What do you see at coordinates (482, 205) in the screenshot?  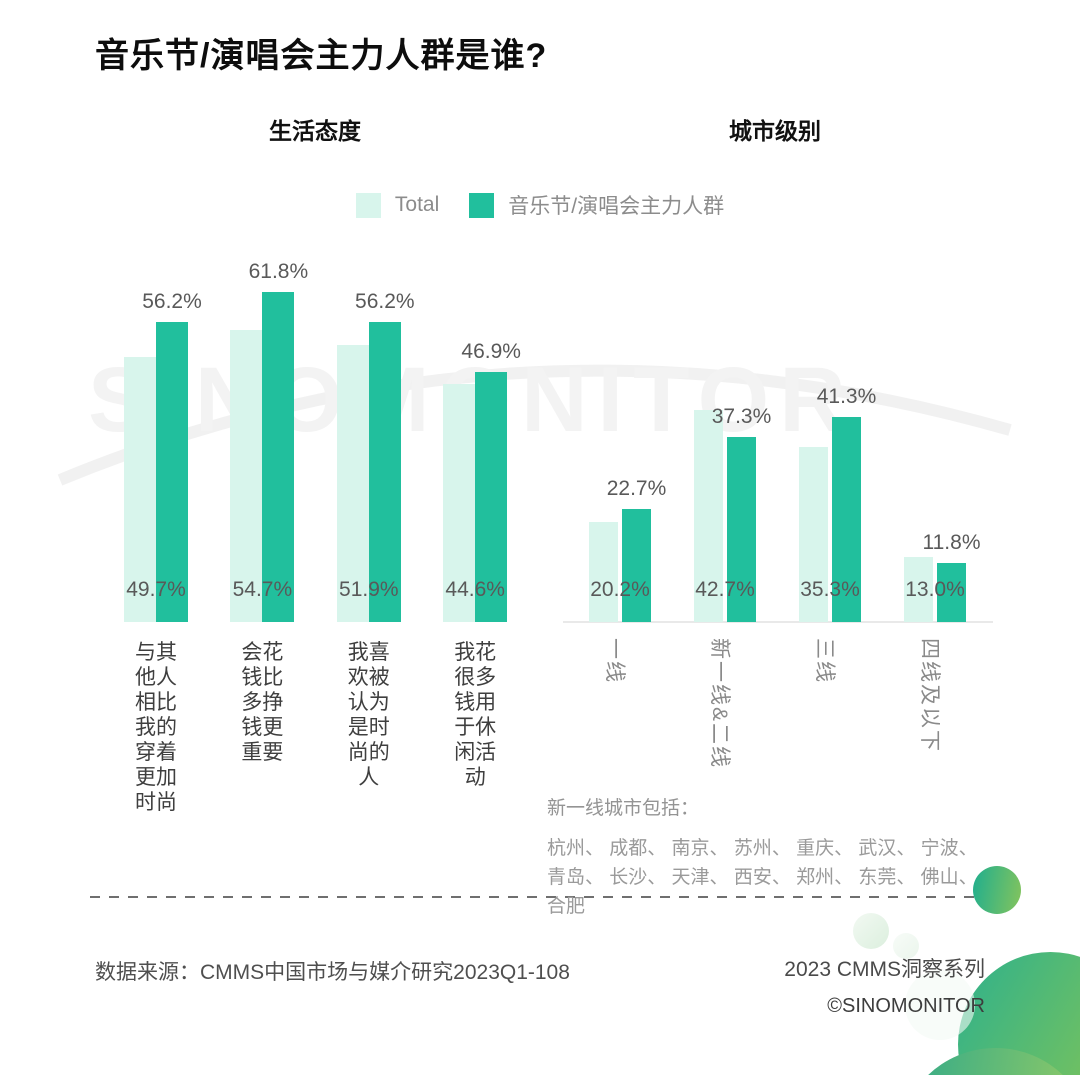 I see `legend-swatch-main-group` at bounding box center [482, 205].